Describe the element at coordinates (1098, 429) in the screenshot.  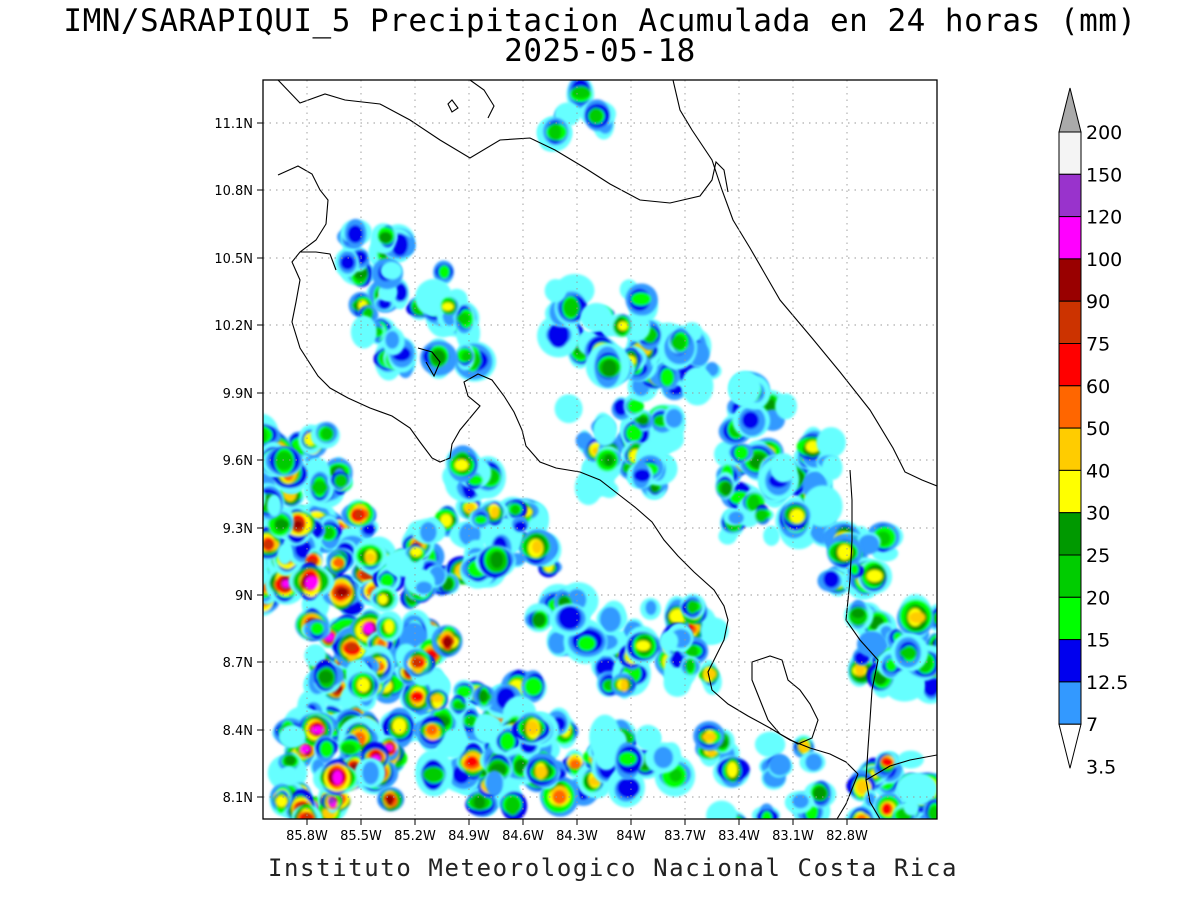
I see `legend-label: 50` at that location.